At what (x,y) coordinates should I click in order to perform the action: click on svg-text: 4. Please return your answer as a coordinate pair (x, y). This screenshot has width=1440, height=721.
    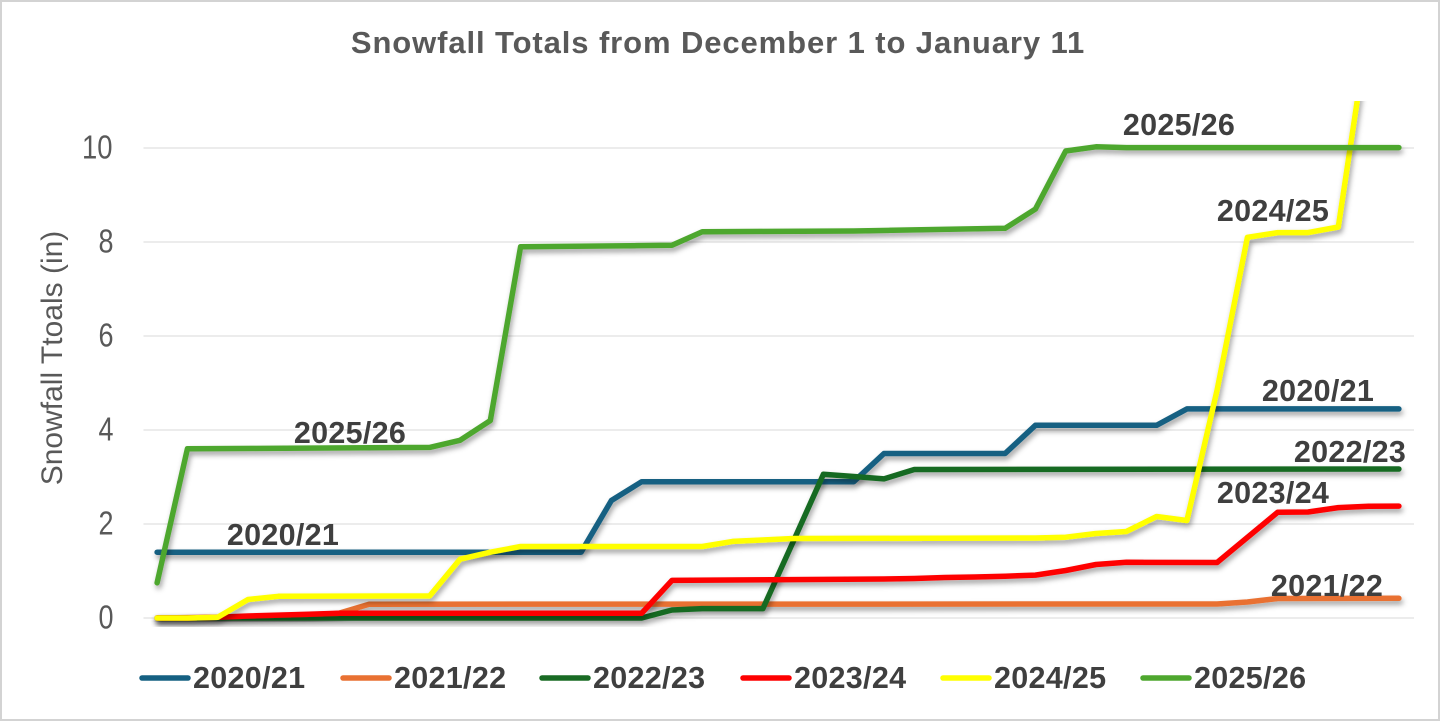
    Looking at the image, I should click on (106, 429).